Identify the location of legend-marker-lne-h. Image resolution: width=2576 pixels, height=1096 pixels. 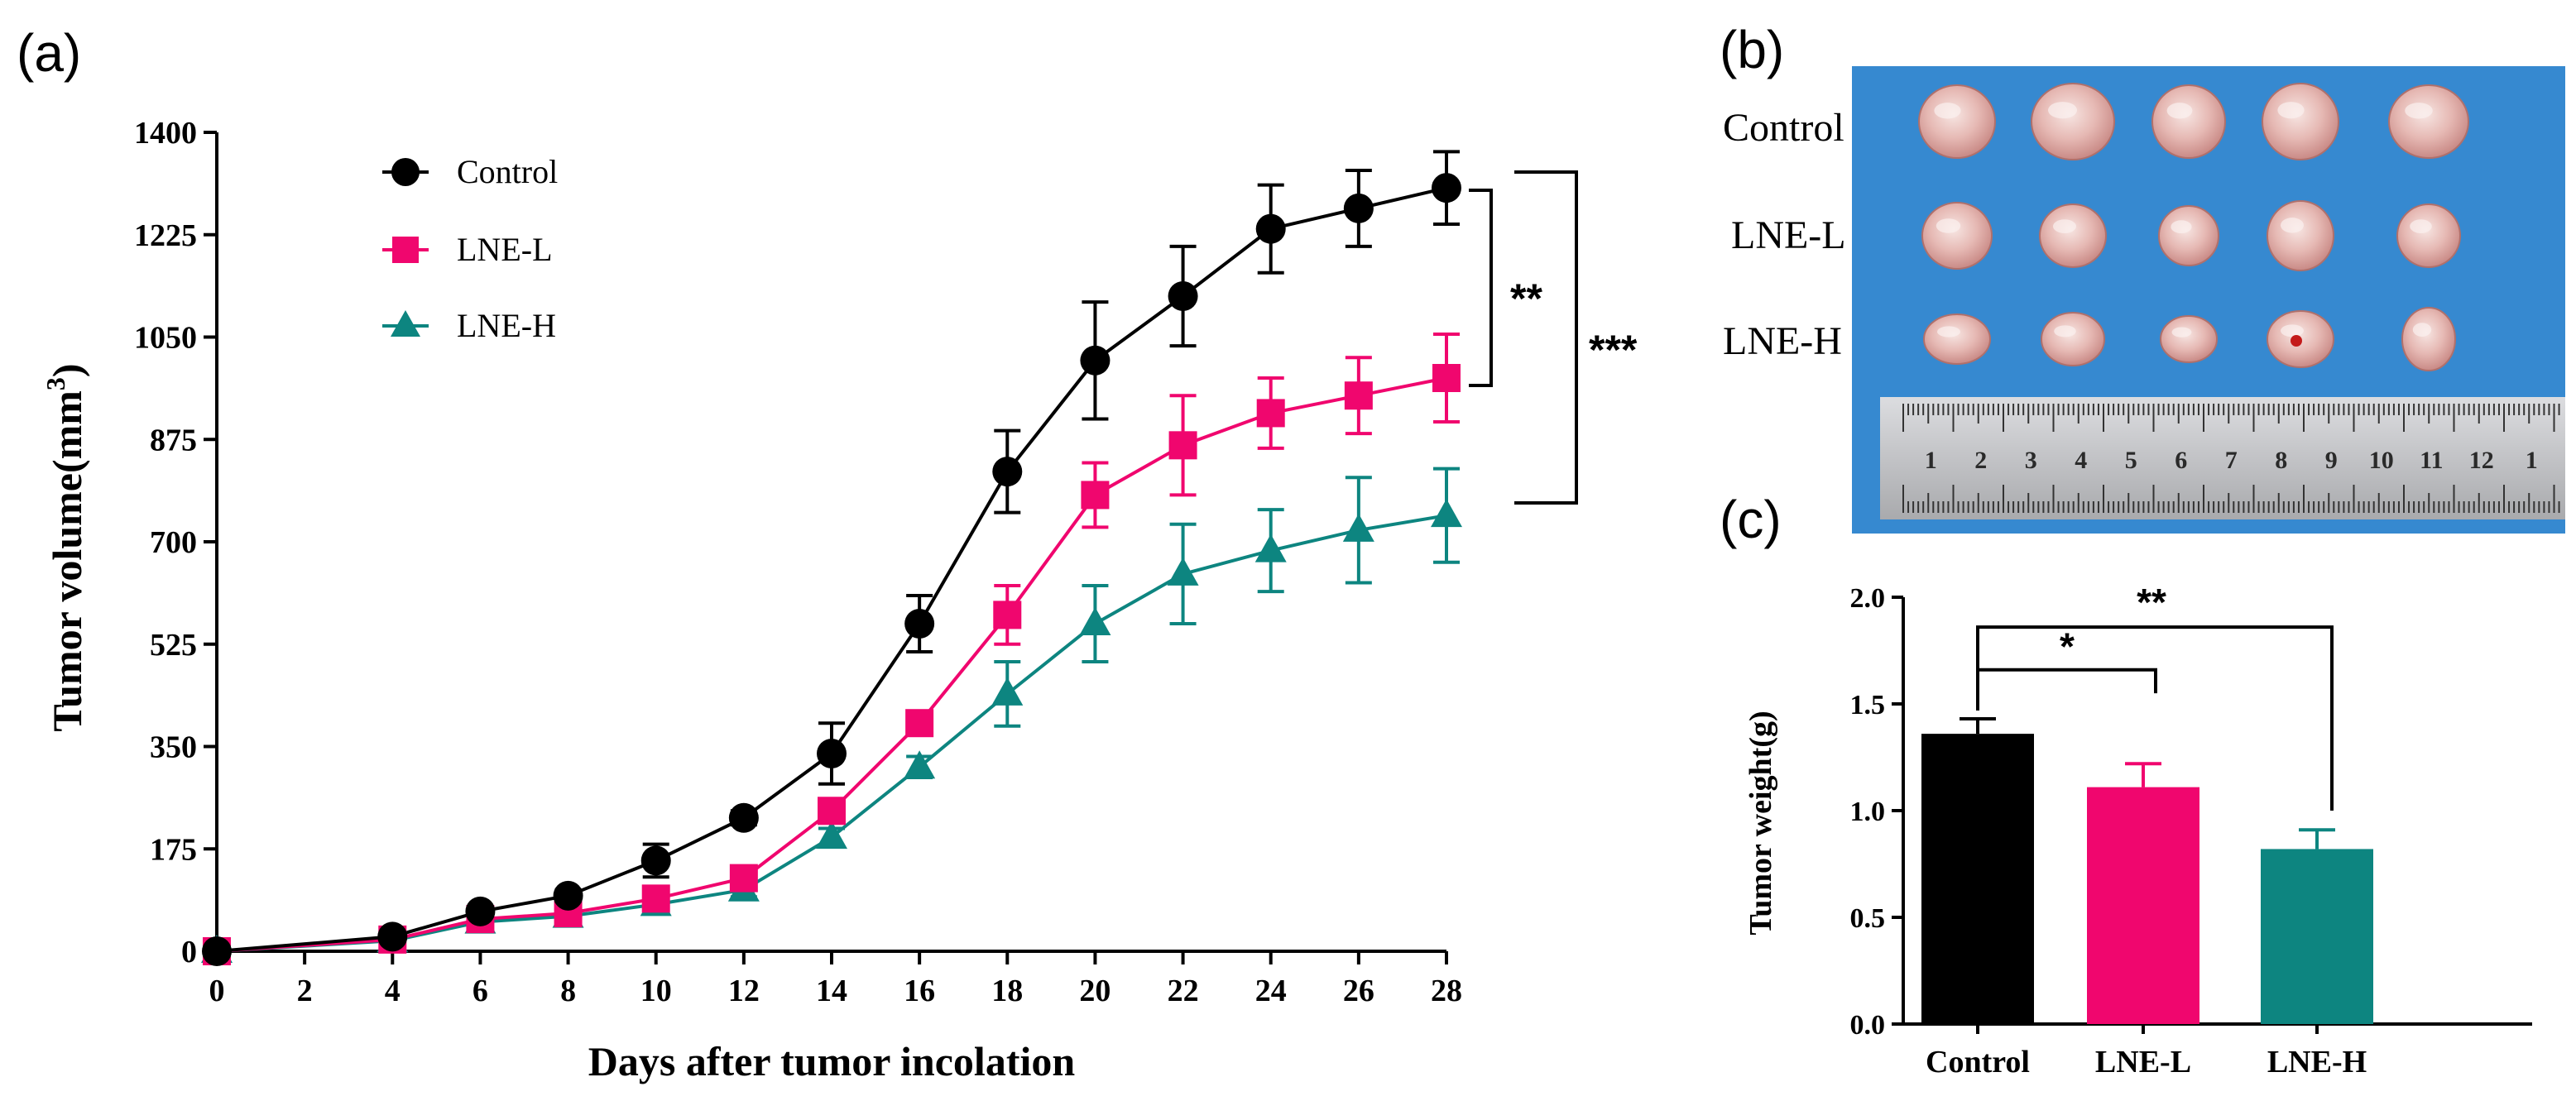
(406, 323).